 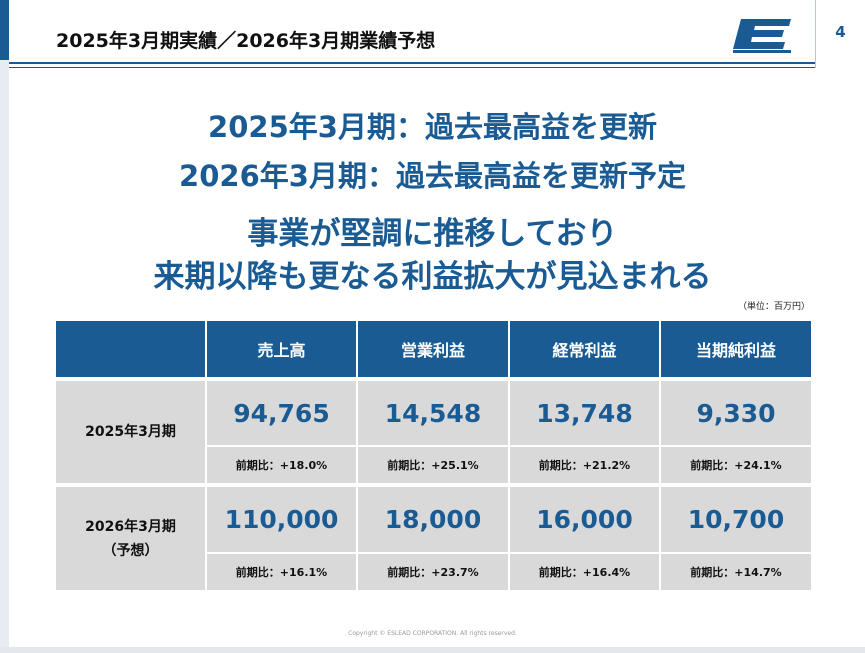 I want to click on value-ordinary-profit-2025: 13,748, so click(x=584, y=413).